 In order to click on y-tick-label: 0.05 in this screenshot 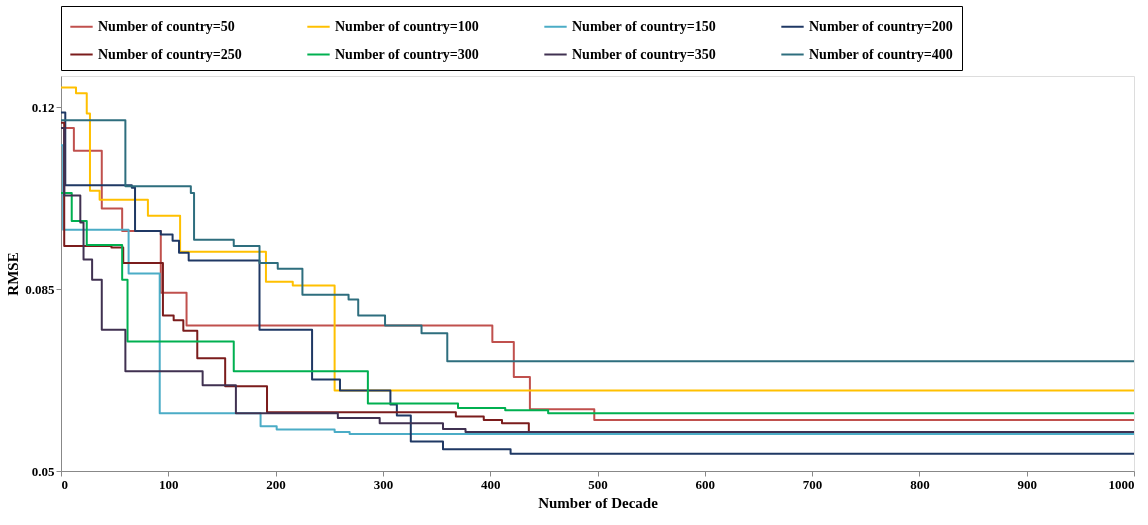, I will do `click(43, 471)`.